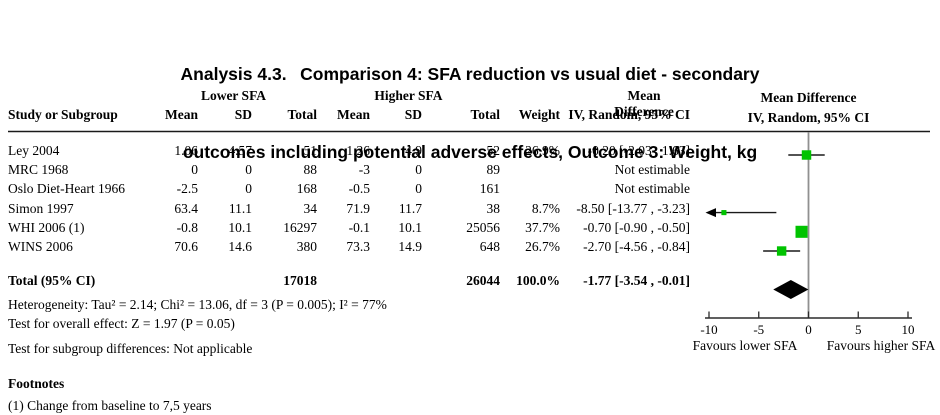 This screenshot has width=940, height=415. Describe the element at coordinates (46, 227) in the screenshot. I see `study-label: WHI 2006 (1)` at that location.